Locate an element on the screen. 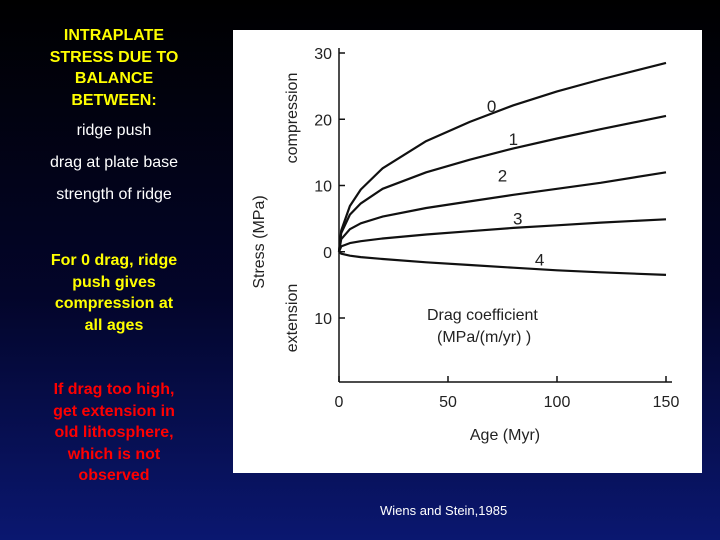 Image resolution: width=720 pixels, height=540 pixels. series-label-4: 4 is located at coordinates (539, 260).